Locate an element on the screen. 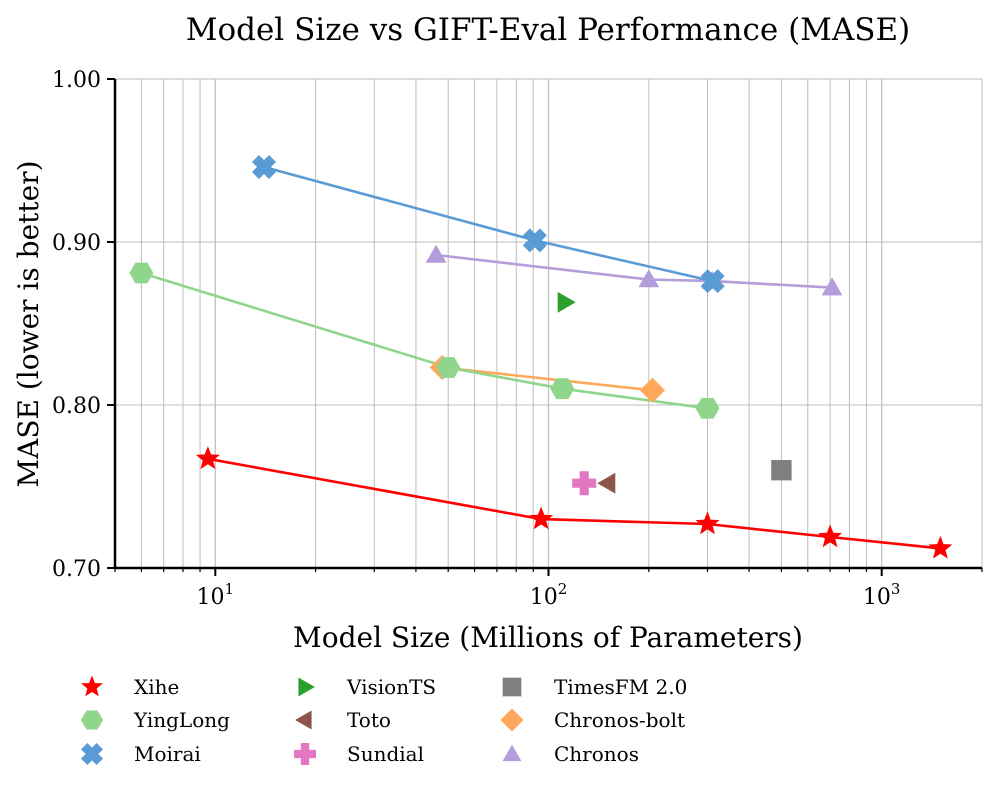 Image resolution: width=996 pixels, height=791 pixels. legend-label-xihe: Xihe is located at coordinates (156, 687).